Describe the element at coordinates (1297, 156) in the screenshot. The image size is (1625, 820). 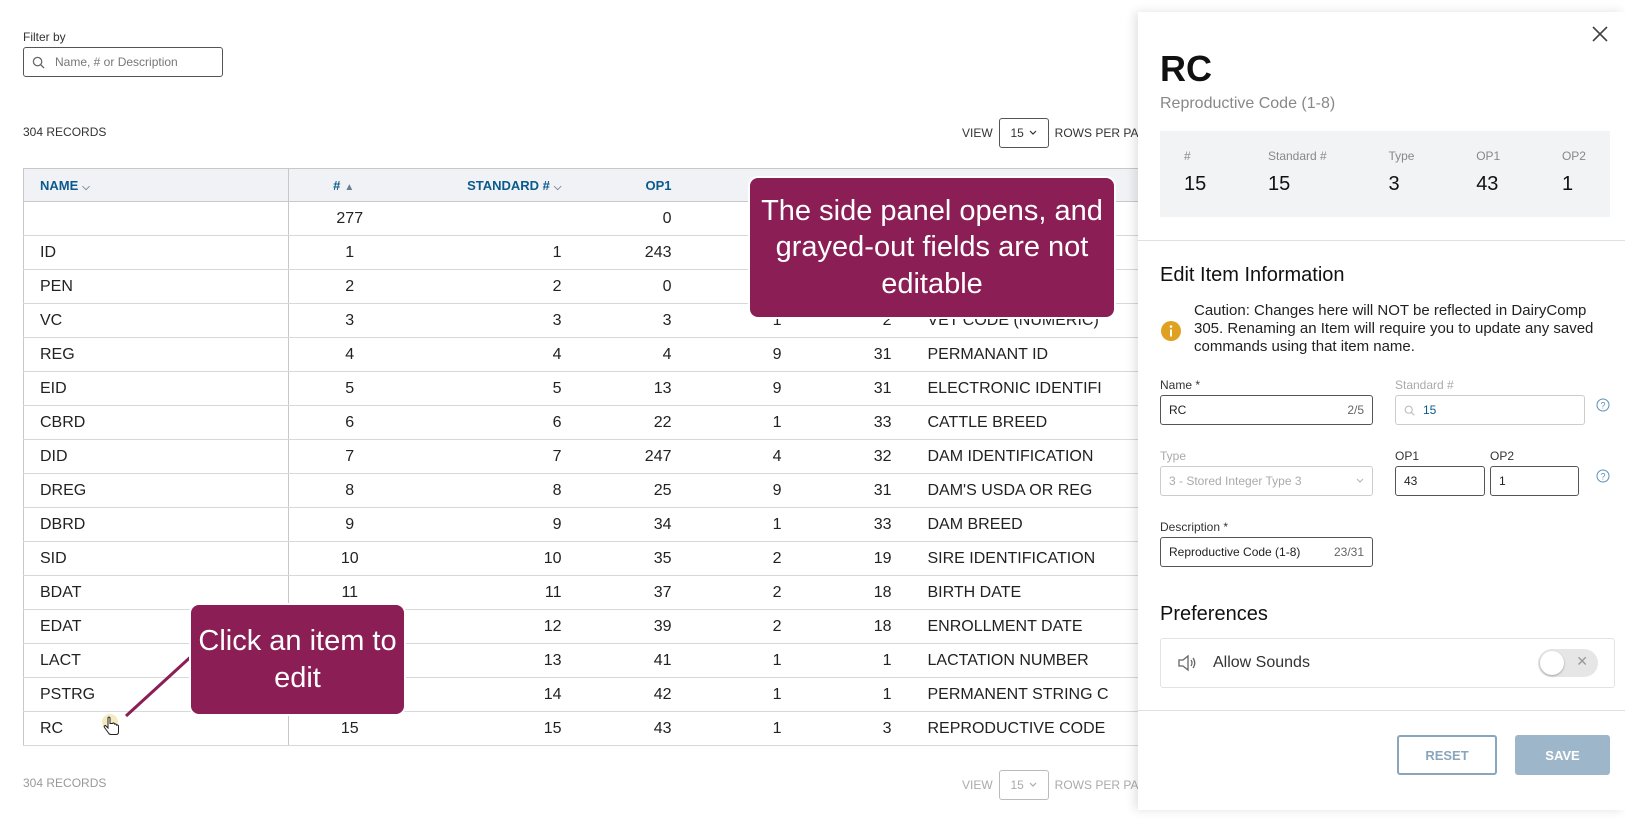
I see `stat-label: Standard #` at that location.